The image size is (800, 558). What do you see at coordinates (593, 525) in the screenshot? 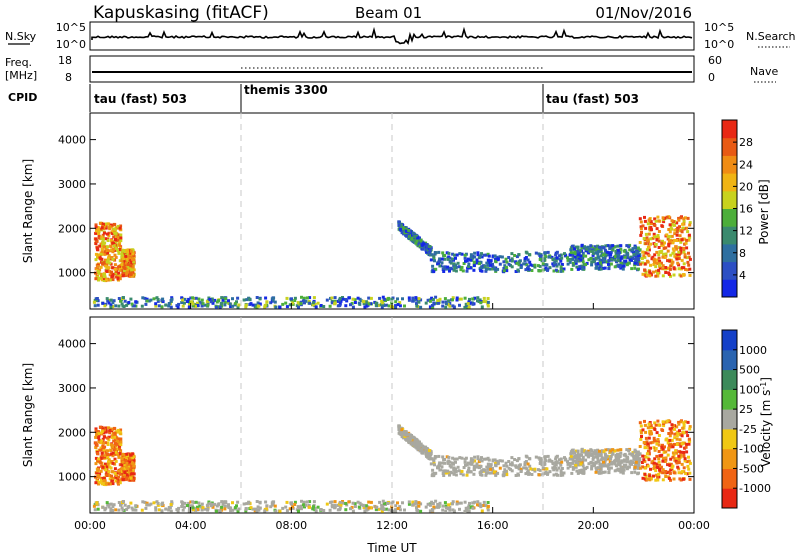
I see `x-tick-label: 20:00` at bounding box center [593, 525].